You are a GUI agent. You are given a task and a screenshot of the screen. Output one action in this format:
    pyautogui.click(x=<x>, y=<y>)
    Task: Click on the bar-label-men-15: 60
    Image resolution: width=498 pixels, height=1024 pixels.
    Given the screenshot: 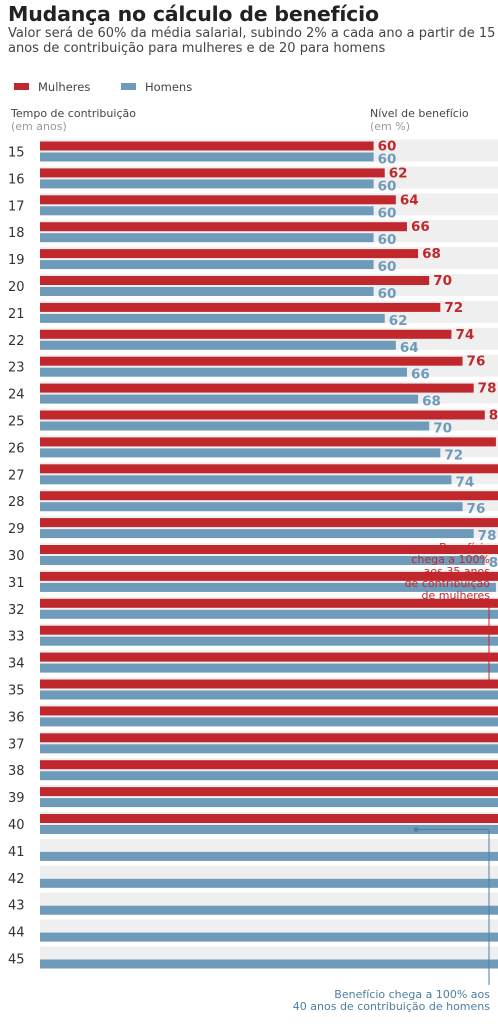 What is the action you would take?
    pyautogui.click(x=387, y=160)
    